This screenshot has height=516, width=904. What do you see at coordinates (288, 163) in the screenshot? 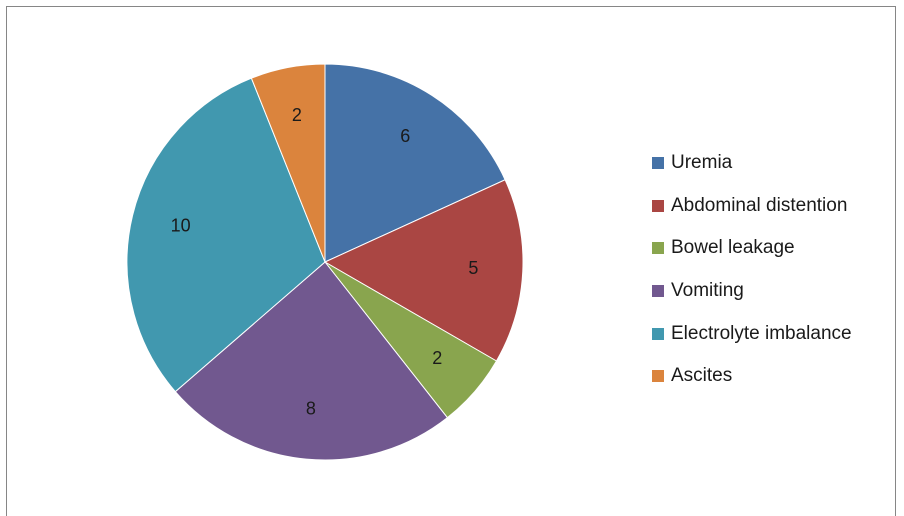
I see `pie-slice-ascites` at bounding box center [288, 163].